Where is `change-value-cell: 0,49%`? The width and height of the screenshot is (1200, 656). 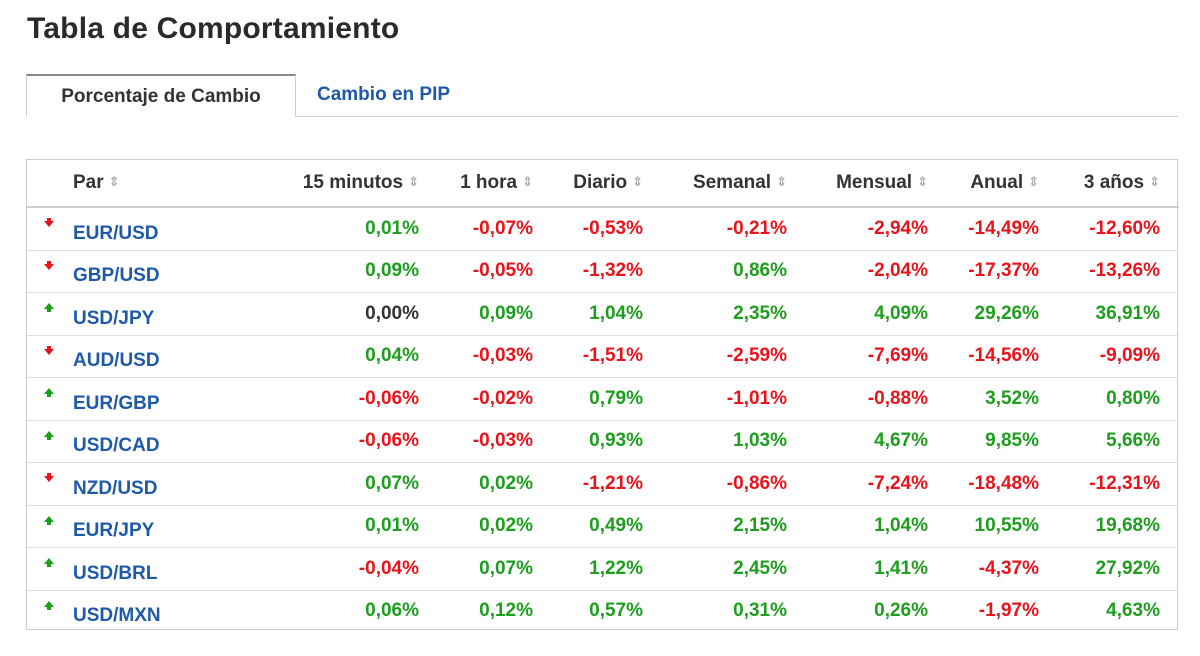 change-value-cell: 0,49% is located at coordinates (588, 526).